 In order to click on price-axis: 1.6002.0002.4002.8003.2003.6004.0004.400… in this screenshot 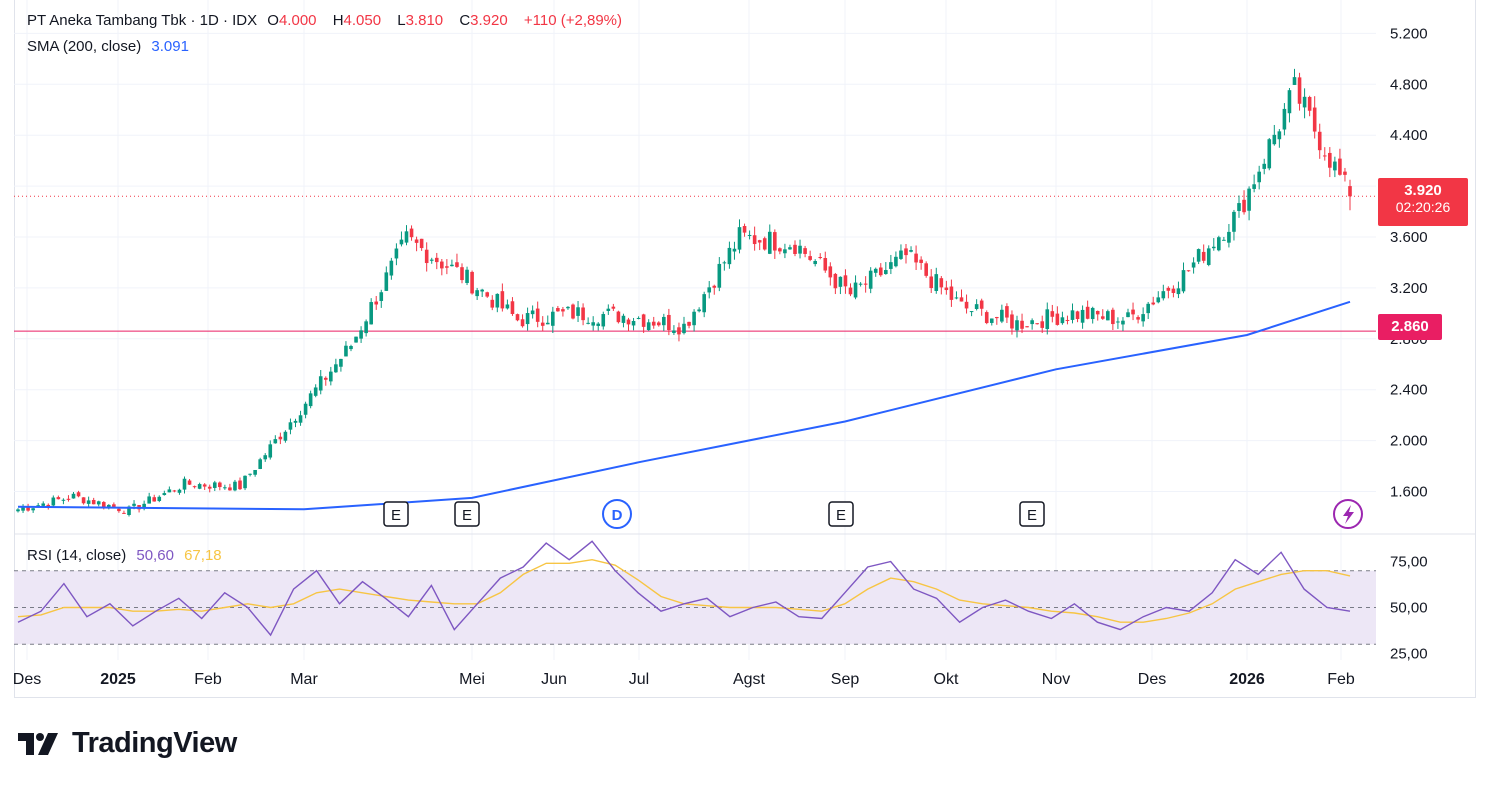, I will do `click(1409, 262)`.